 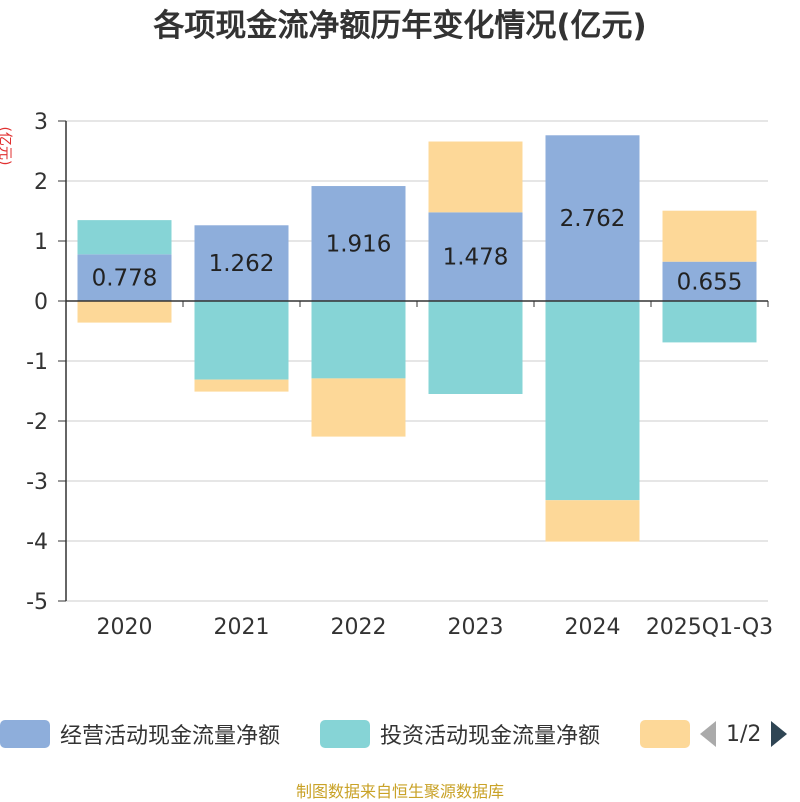 I want to click on legend-item-operating: 经营活动现金流量净额, so click(x=140, y=734).